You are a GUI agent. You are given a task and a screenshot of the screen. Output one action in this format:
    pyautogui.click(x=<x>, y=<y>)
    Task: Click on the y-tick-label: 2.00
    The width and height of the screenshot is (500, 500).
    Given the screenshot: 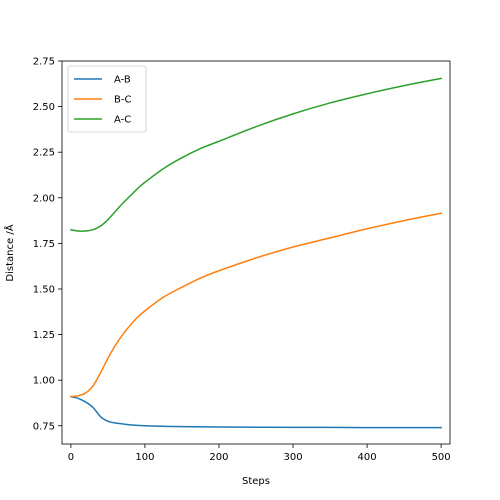 What is the action you would take?
    pyautogui.click(x=44, y=198)
    